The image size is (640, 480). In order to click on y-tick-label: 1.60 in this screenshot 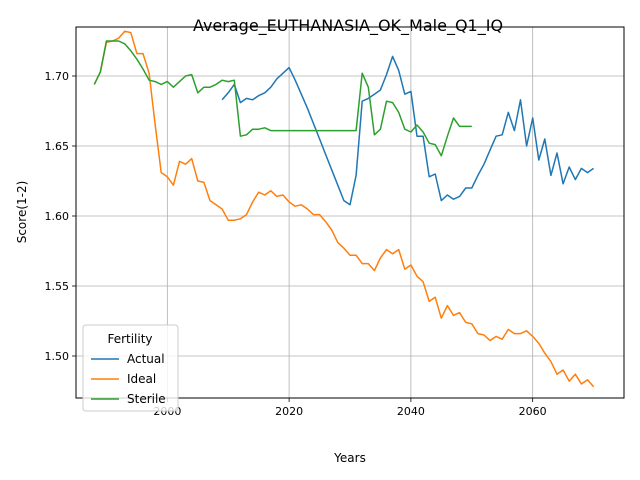, I will do `click(57, 216)`.